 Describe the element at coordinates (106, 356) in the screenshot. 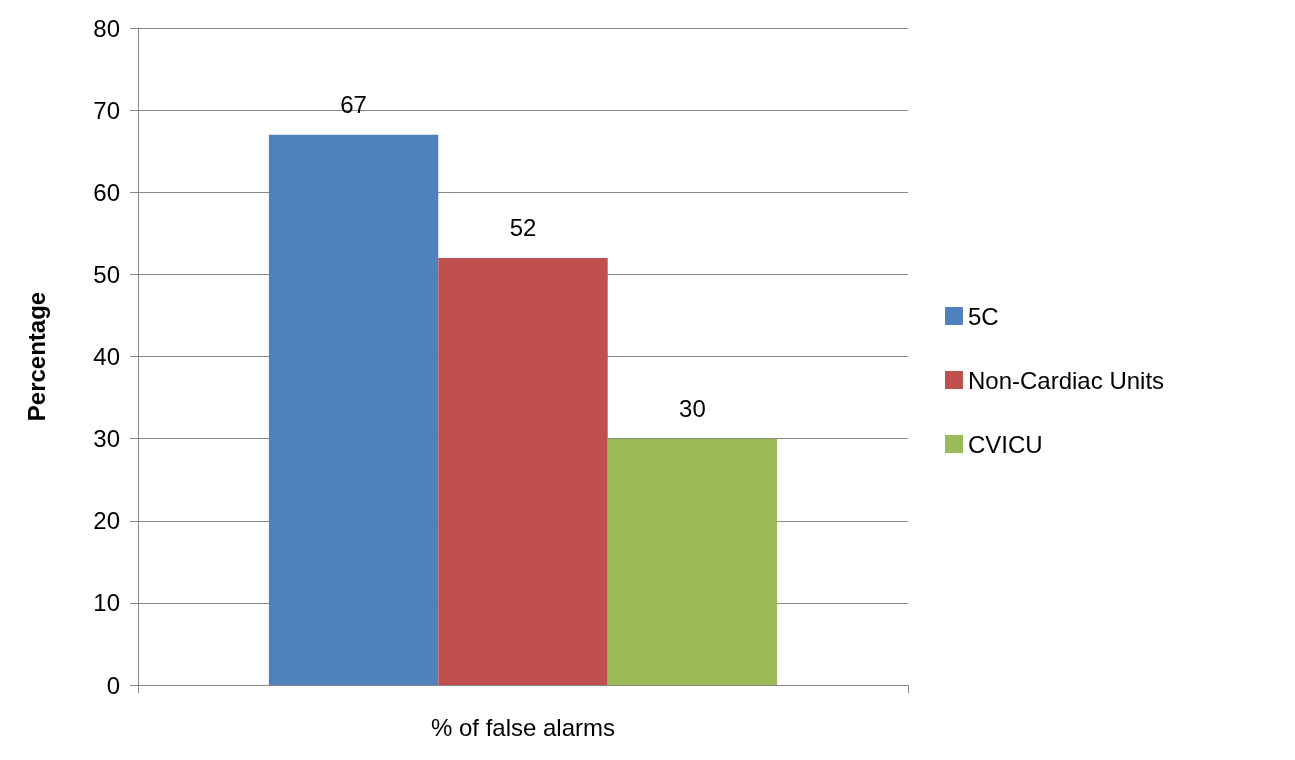

I see `y-tick-label: 40` at that location.